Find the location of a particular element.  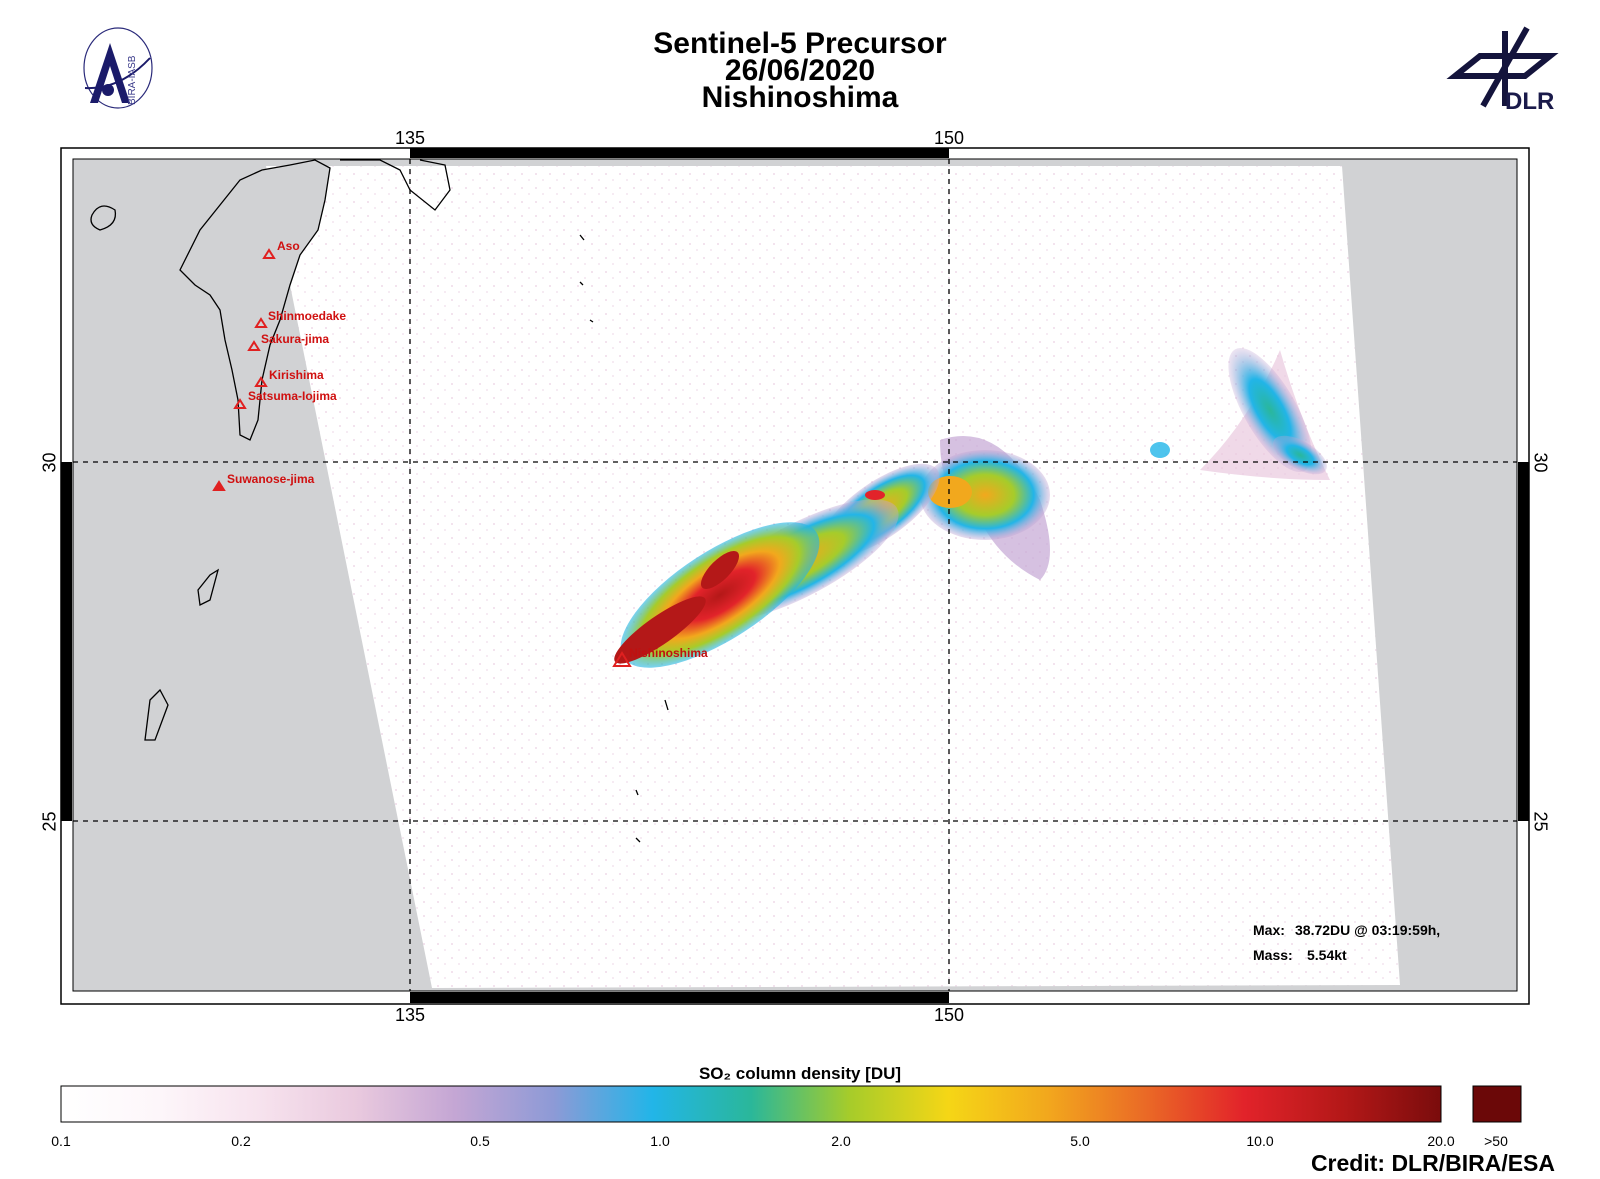

title-line-1: Sentinel-5 Precursor is located at coordinates (800, 43).